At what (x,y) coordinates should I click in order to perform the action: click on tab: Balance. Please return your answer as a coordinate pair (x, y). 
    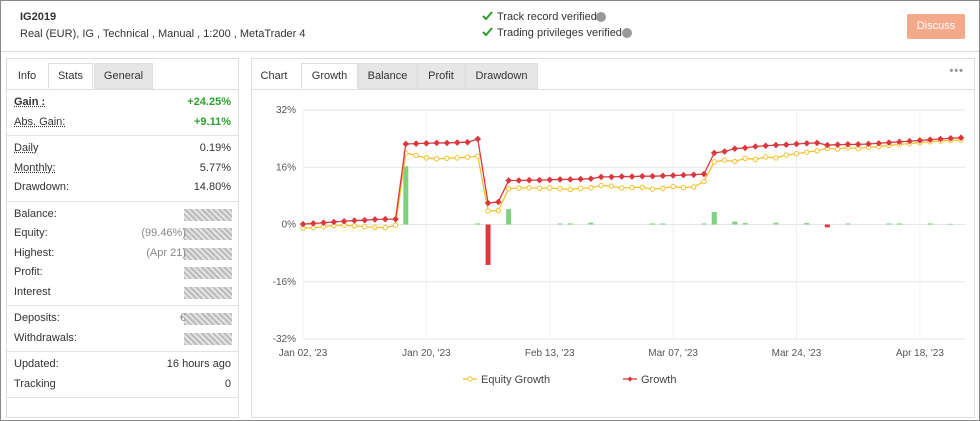
    Looking at the image, I should click on (387, 76).